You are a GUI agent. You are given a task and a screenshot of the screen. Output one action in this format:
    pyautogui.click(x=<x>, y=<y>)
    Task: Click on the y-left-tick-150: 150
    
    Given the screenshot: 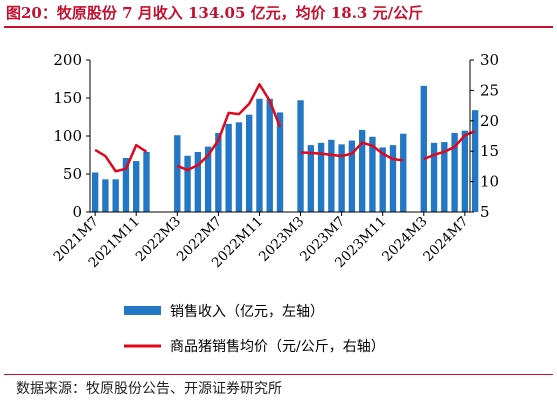 What is the action you would take?
    pyautogui.click(x=67, y=98)
    